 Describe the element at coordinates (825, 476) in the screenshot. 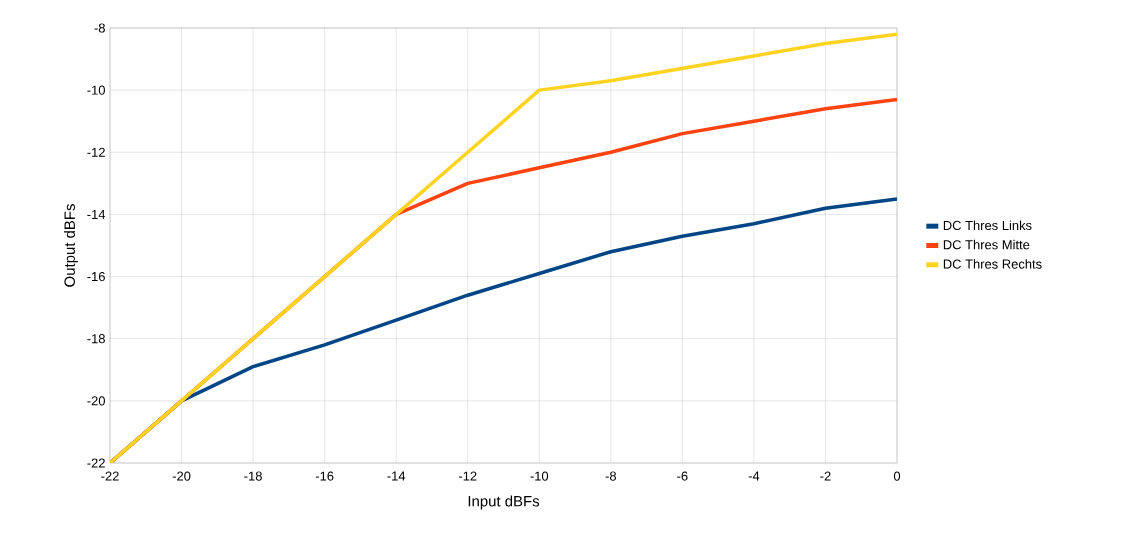

I see `x-tick-label: -2` at that location.